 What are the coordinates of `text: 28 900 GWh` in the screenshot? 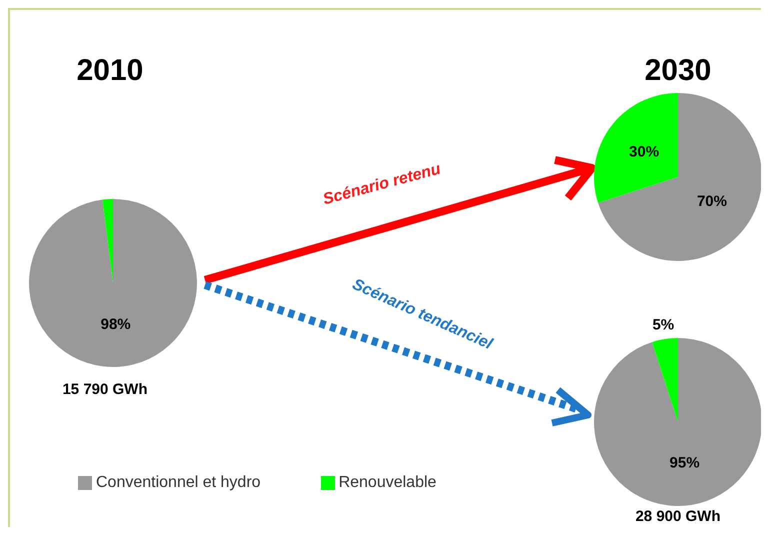 It's located at (678, 516).